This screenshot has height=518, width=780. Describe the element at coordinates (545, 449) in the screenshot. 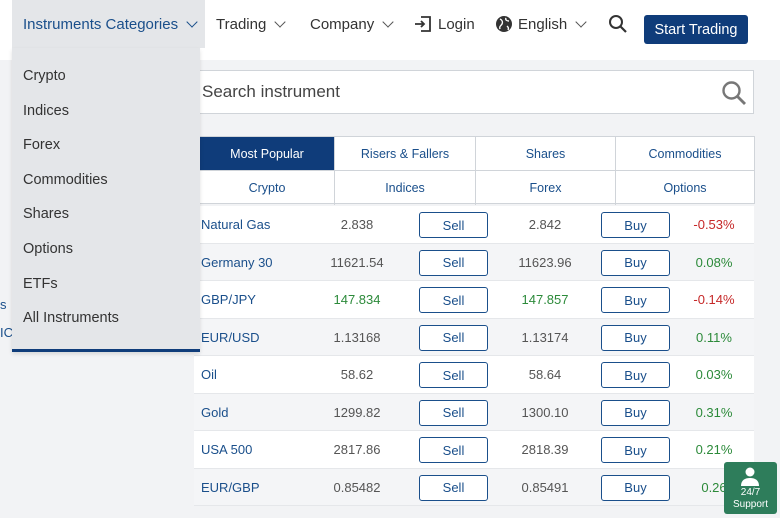

I see `buy-price: 2818.39` at that location.